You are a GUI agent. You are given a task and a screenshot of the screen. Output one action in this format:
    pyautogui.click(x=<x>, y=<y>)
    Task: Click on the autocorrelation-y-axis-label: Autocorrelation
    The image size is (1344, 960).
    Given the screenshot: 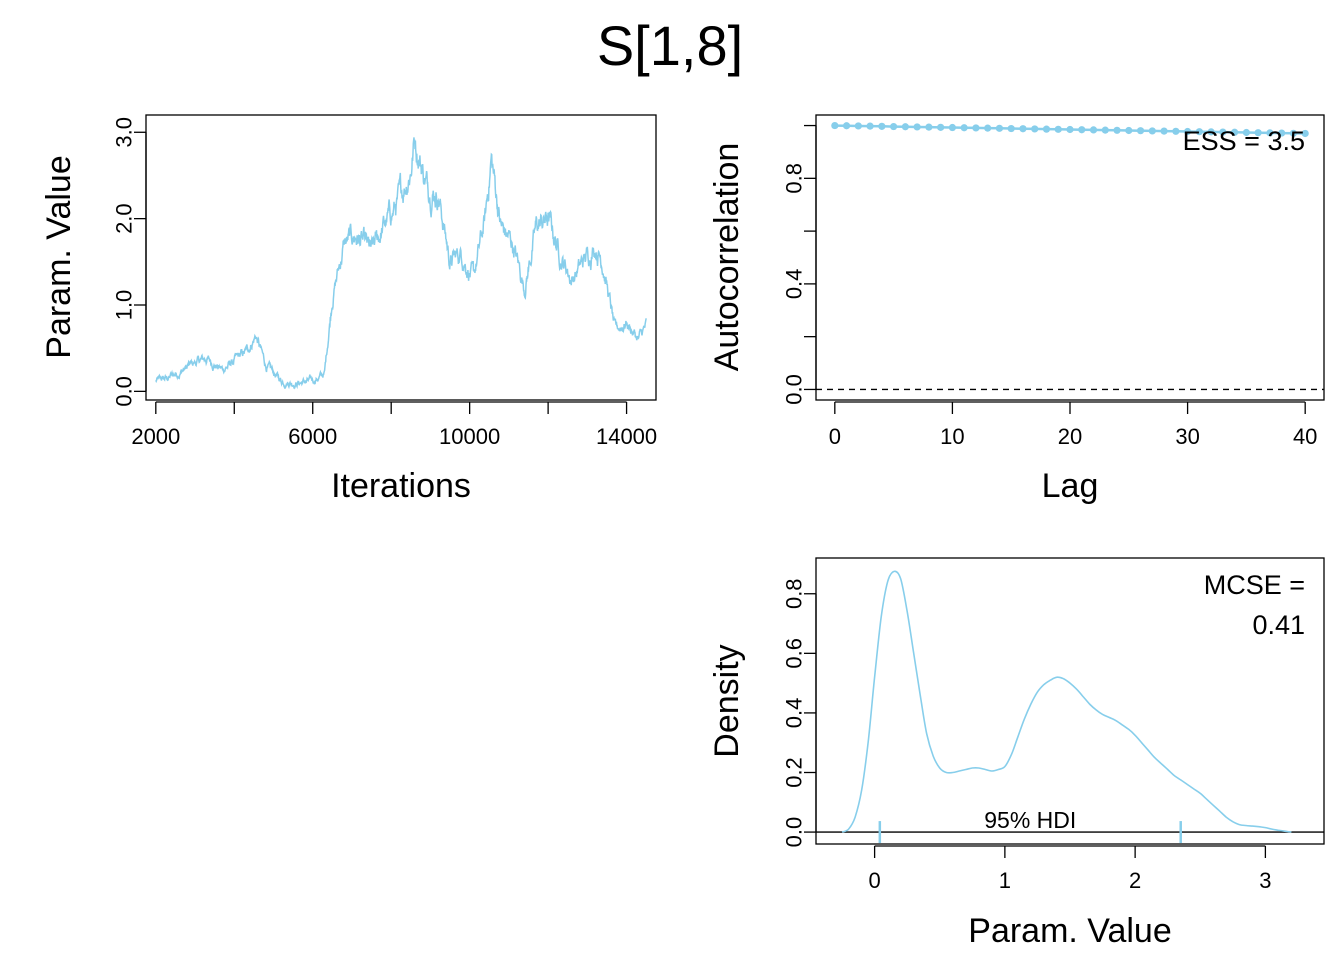 What is the action you would take?
    pyautogui.click(x=727, y=257)
    